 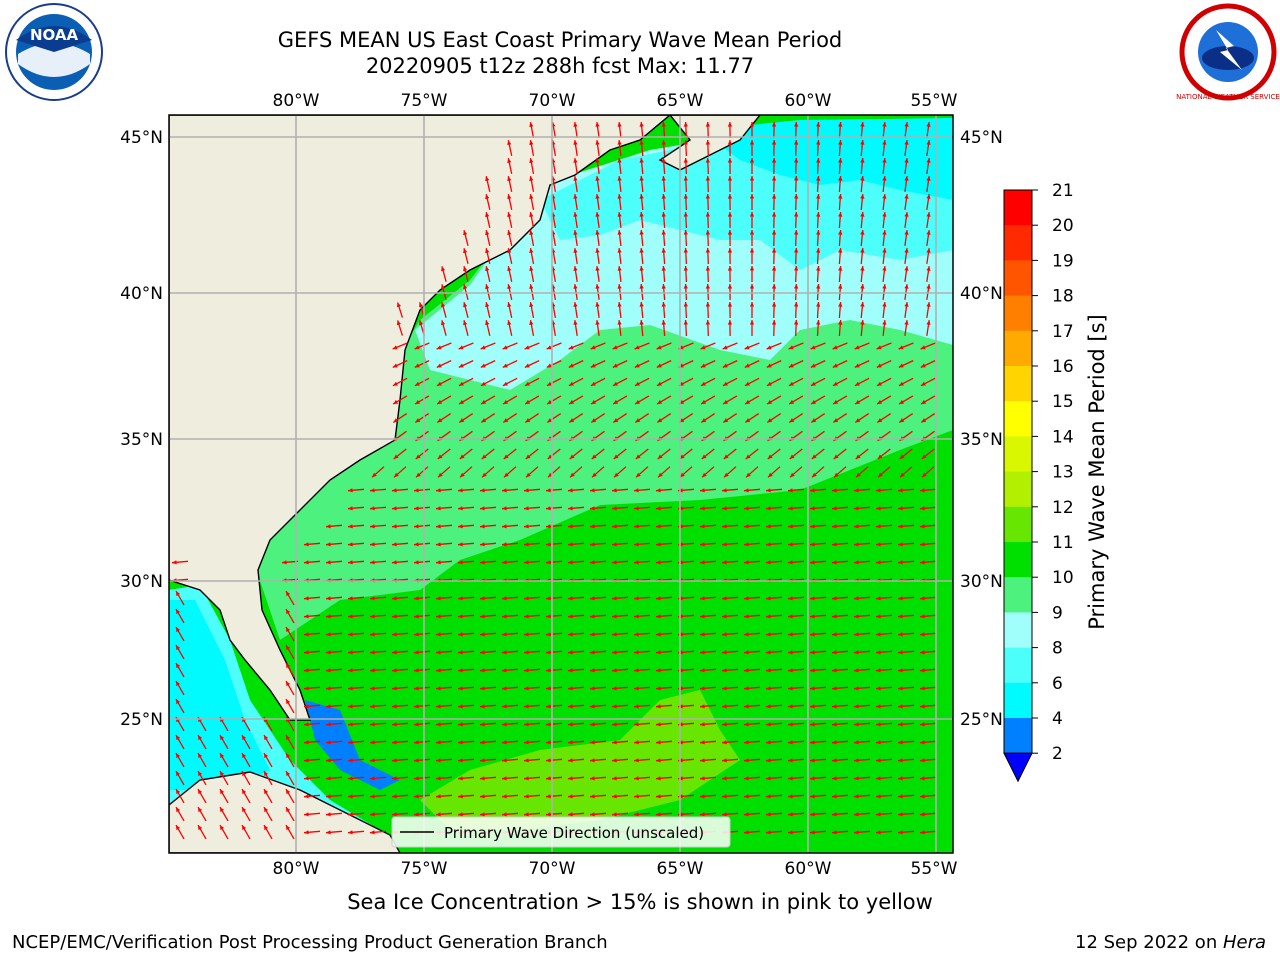 What do you see at coordinates (141, 429) in the screenshot?
I see `lat-ticks-left: 45°N 40°N 35°N 30°N 25°N` at bounding box center [141, 429].